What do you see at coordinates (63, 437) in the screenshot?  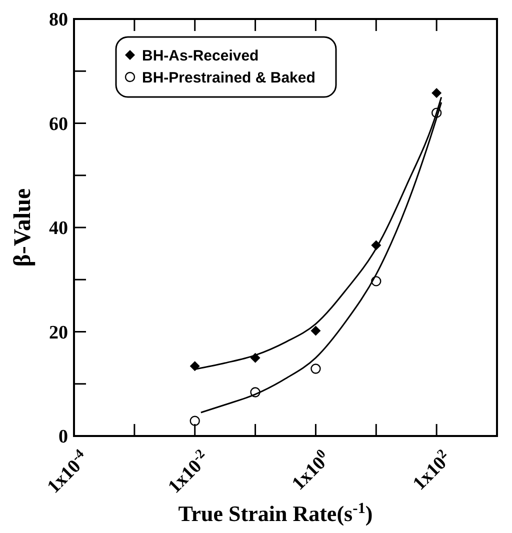 I see `y-tick-label: 0` at bounding box center [63, 437].